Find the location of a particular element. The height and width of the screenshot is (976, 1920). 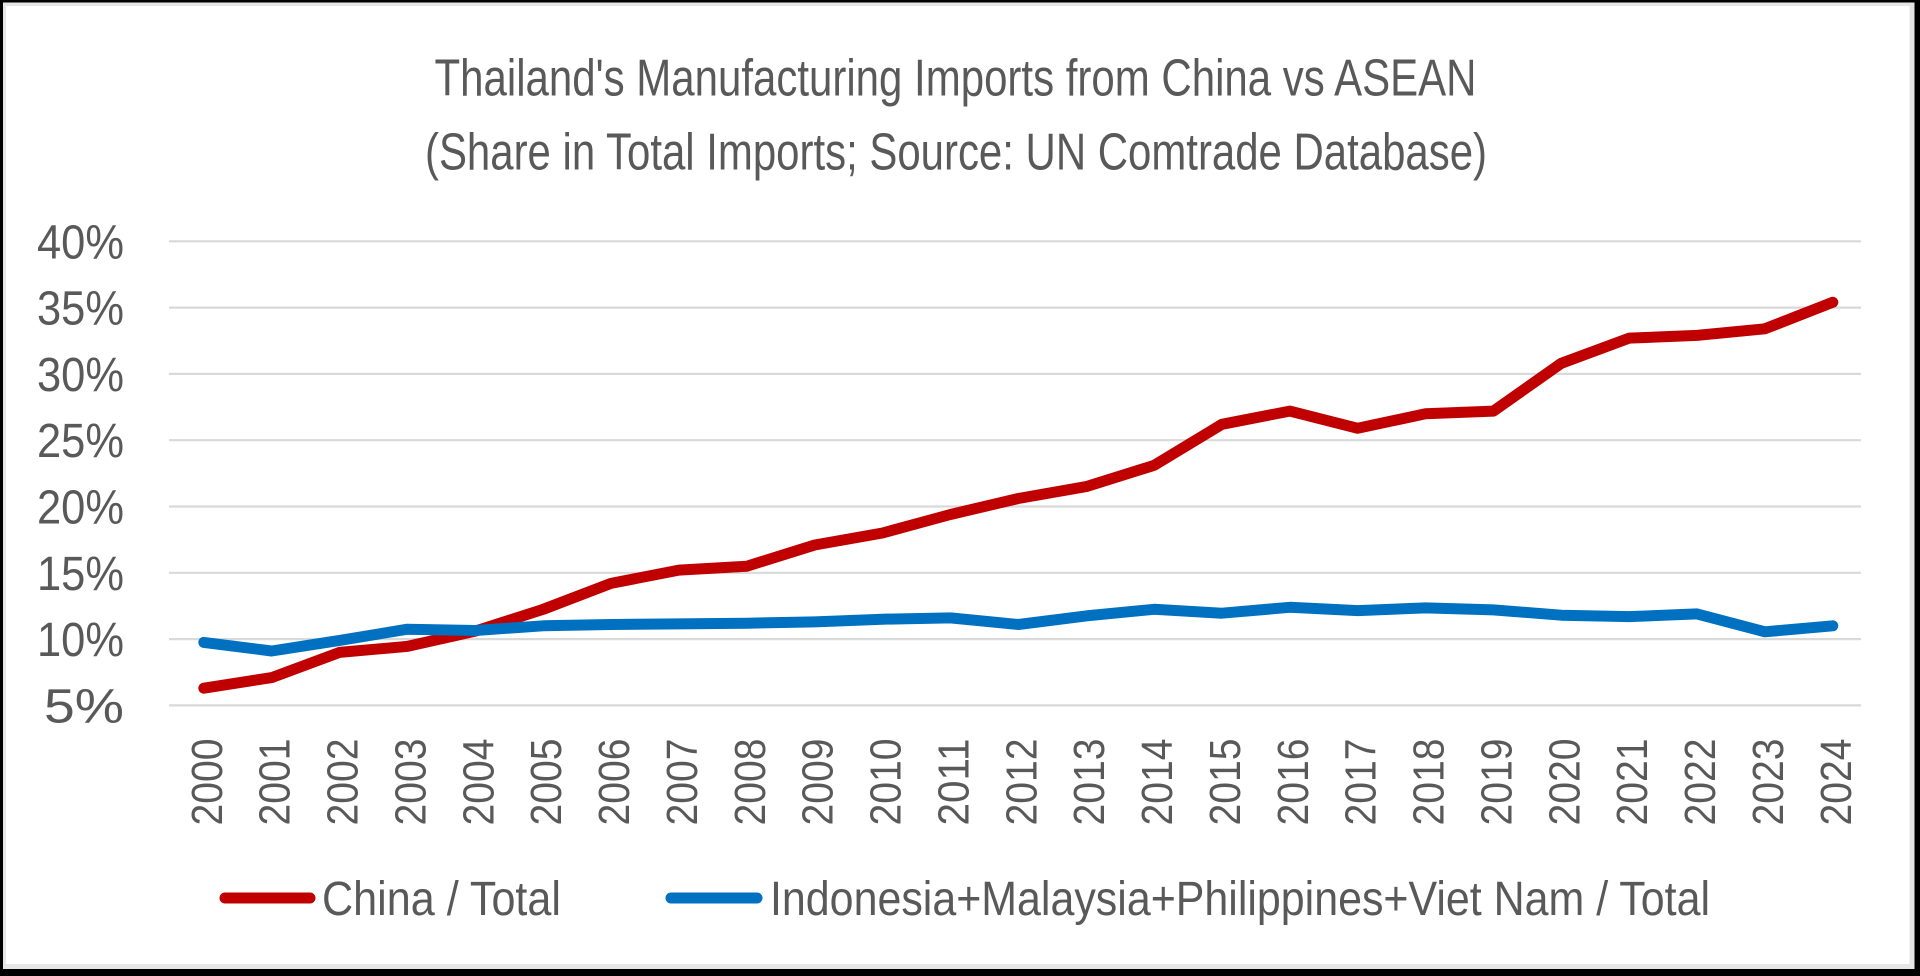

svg-text: 30% is located at coordinates (80, 375).